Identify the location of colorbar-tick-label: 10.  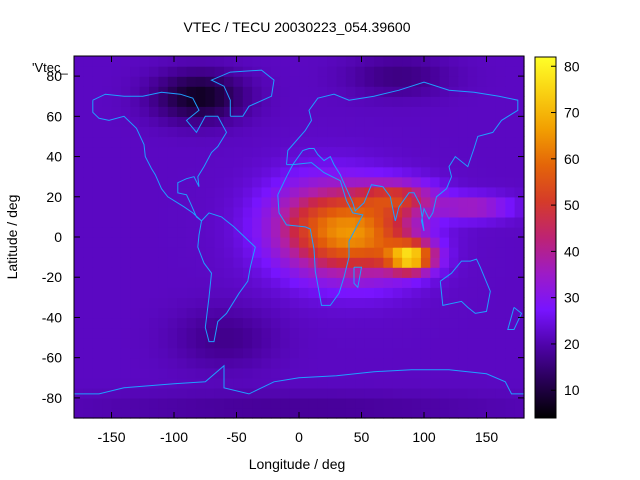
(572, 390).